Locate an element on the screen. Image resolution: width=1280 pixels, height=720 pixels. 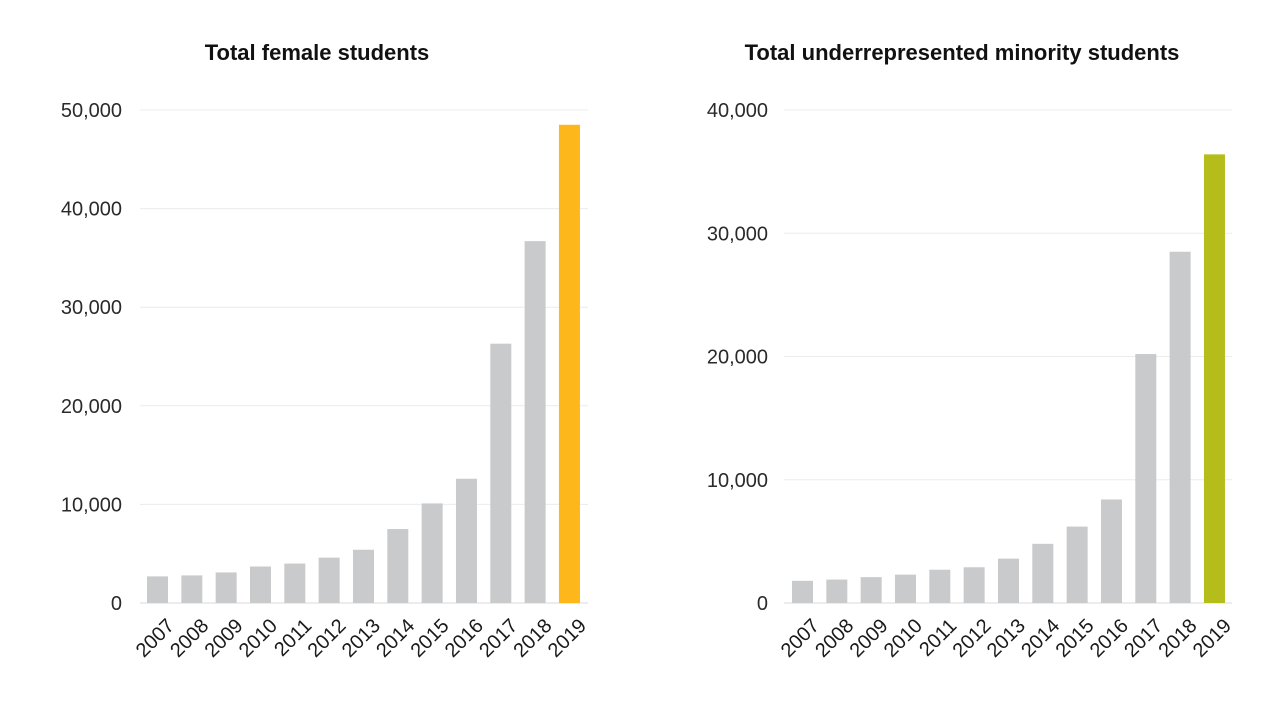
chart-title: Total female students is located at coordinates (317, 52).